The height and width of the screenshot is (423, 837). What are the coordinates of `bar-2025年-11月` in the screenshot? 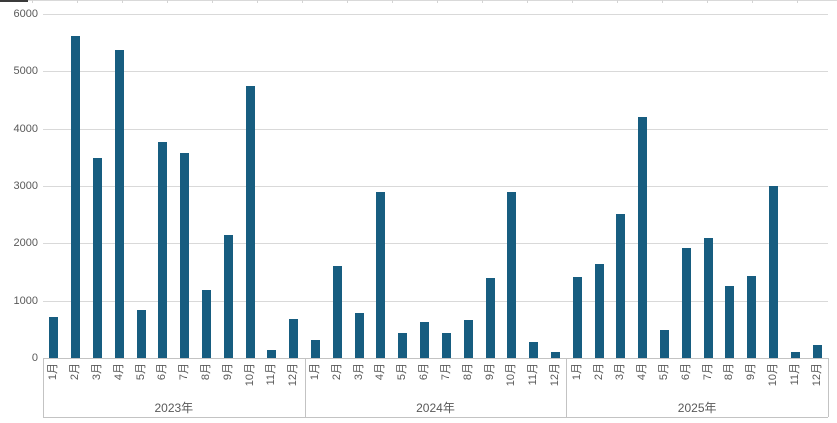 It's located at (795, 354).